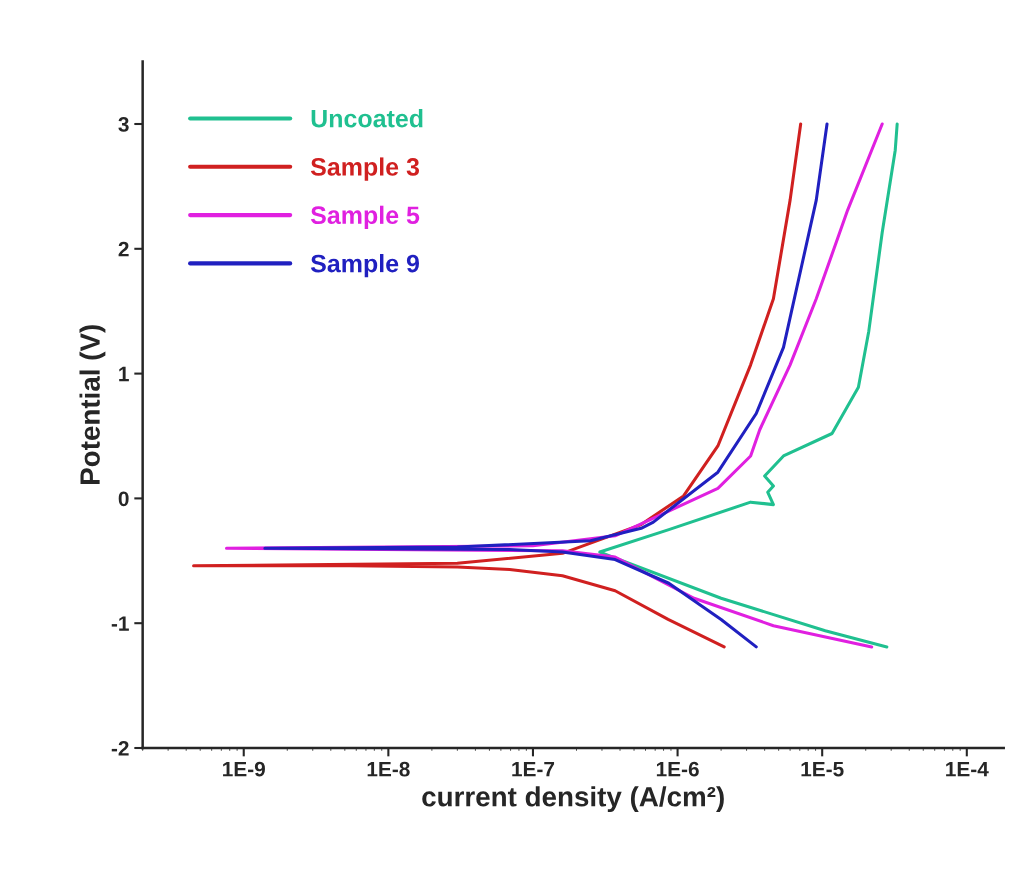 The image size is (1019, 880). What do you see at coordinates (120, 623) in the screenshot?
I see `y-tick-label: -1` at bounding box center [120, 623].